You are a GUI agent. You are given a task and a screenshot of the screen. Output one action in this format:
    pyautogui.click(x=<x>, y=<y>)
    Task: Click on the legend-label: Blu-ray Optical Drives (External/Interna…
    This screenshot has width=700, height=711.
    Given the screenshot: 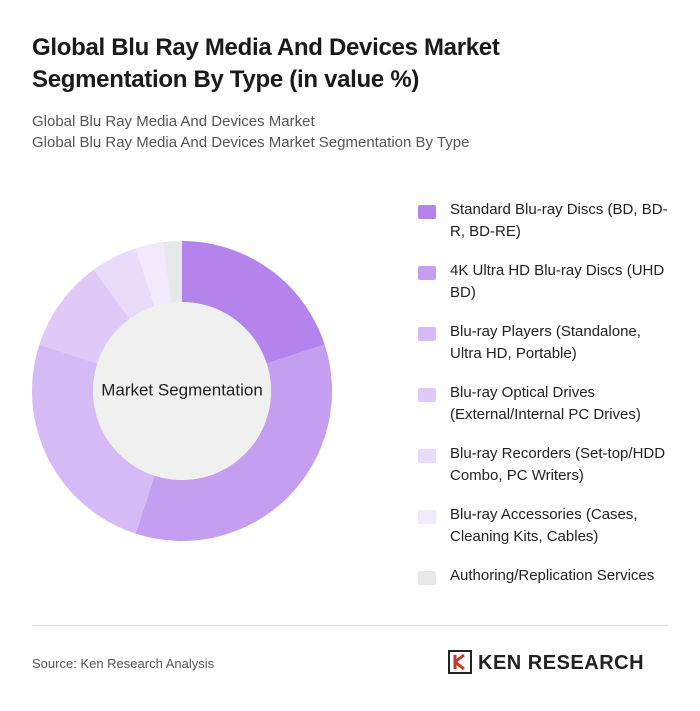 What is the action you would take?
    pyautogui.click(x=545, y=403)
    